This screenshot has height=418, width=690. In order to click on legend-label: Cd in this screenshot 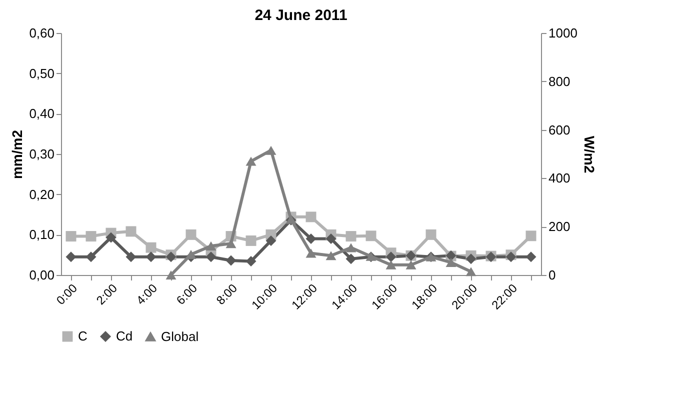, I will do `click(124, 336)`.